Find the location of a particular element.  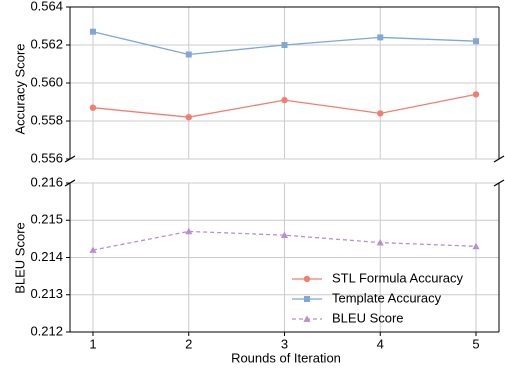

y-axis-title-bottom: BLEU Score is located at coordinates (19, 258).